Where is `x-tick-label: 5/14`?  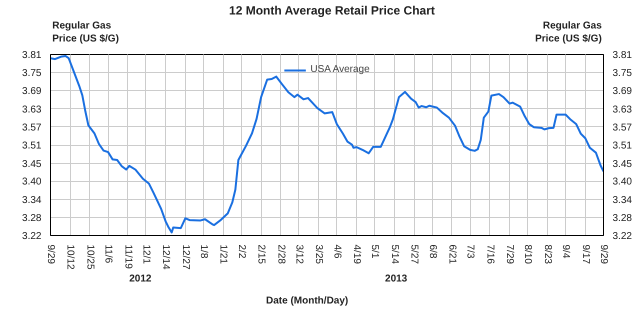
x-tick-label: 5/14 is located at coordinates (394, 254).